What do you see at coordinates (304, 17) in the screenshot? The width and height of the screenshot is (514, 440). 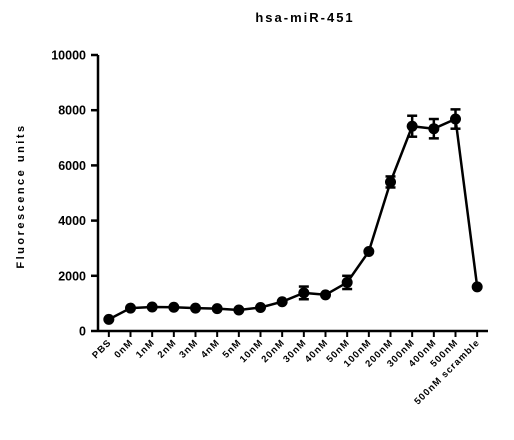 I see `chart-title: hsa-miR-451` at bounding box center [304, 17].